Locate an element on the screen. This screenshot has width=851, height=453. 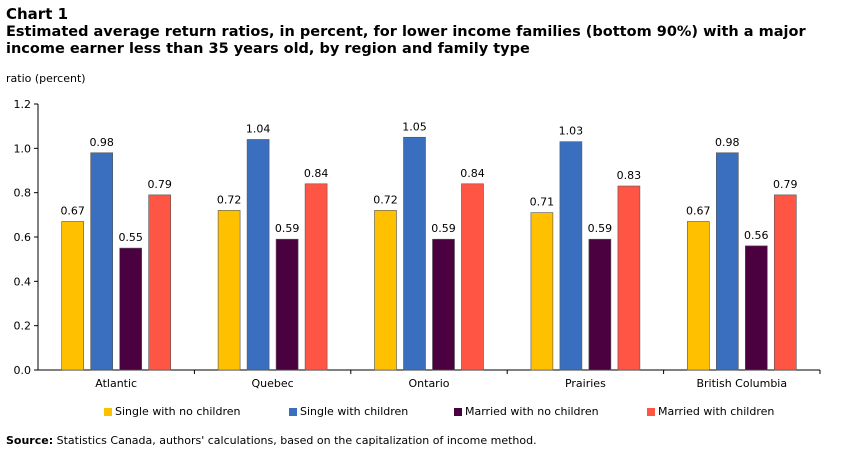
x-tick-label: Prairies is located at coordinates (585, 383).